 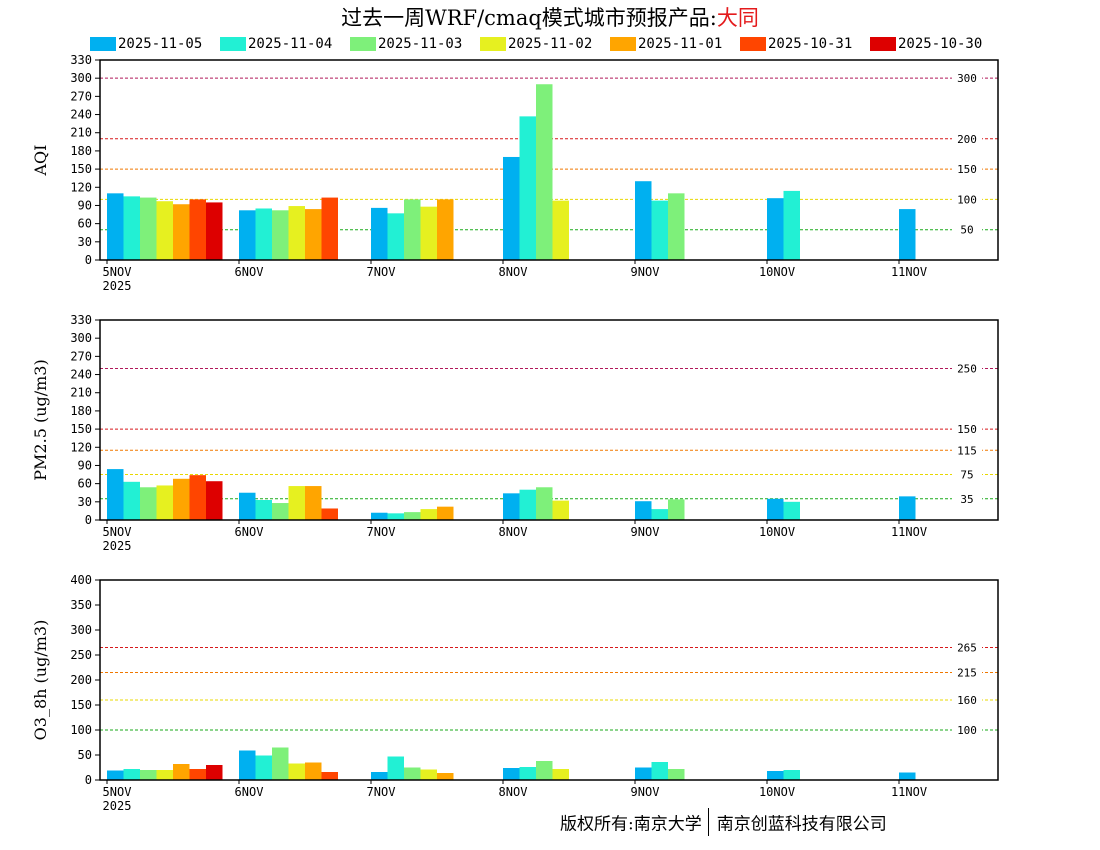 What do you see at coordinates (737, 18) in the screenshot?
I see `title-city: 大同` at bounding box center [737, 18].